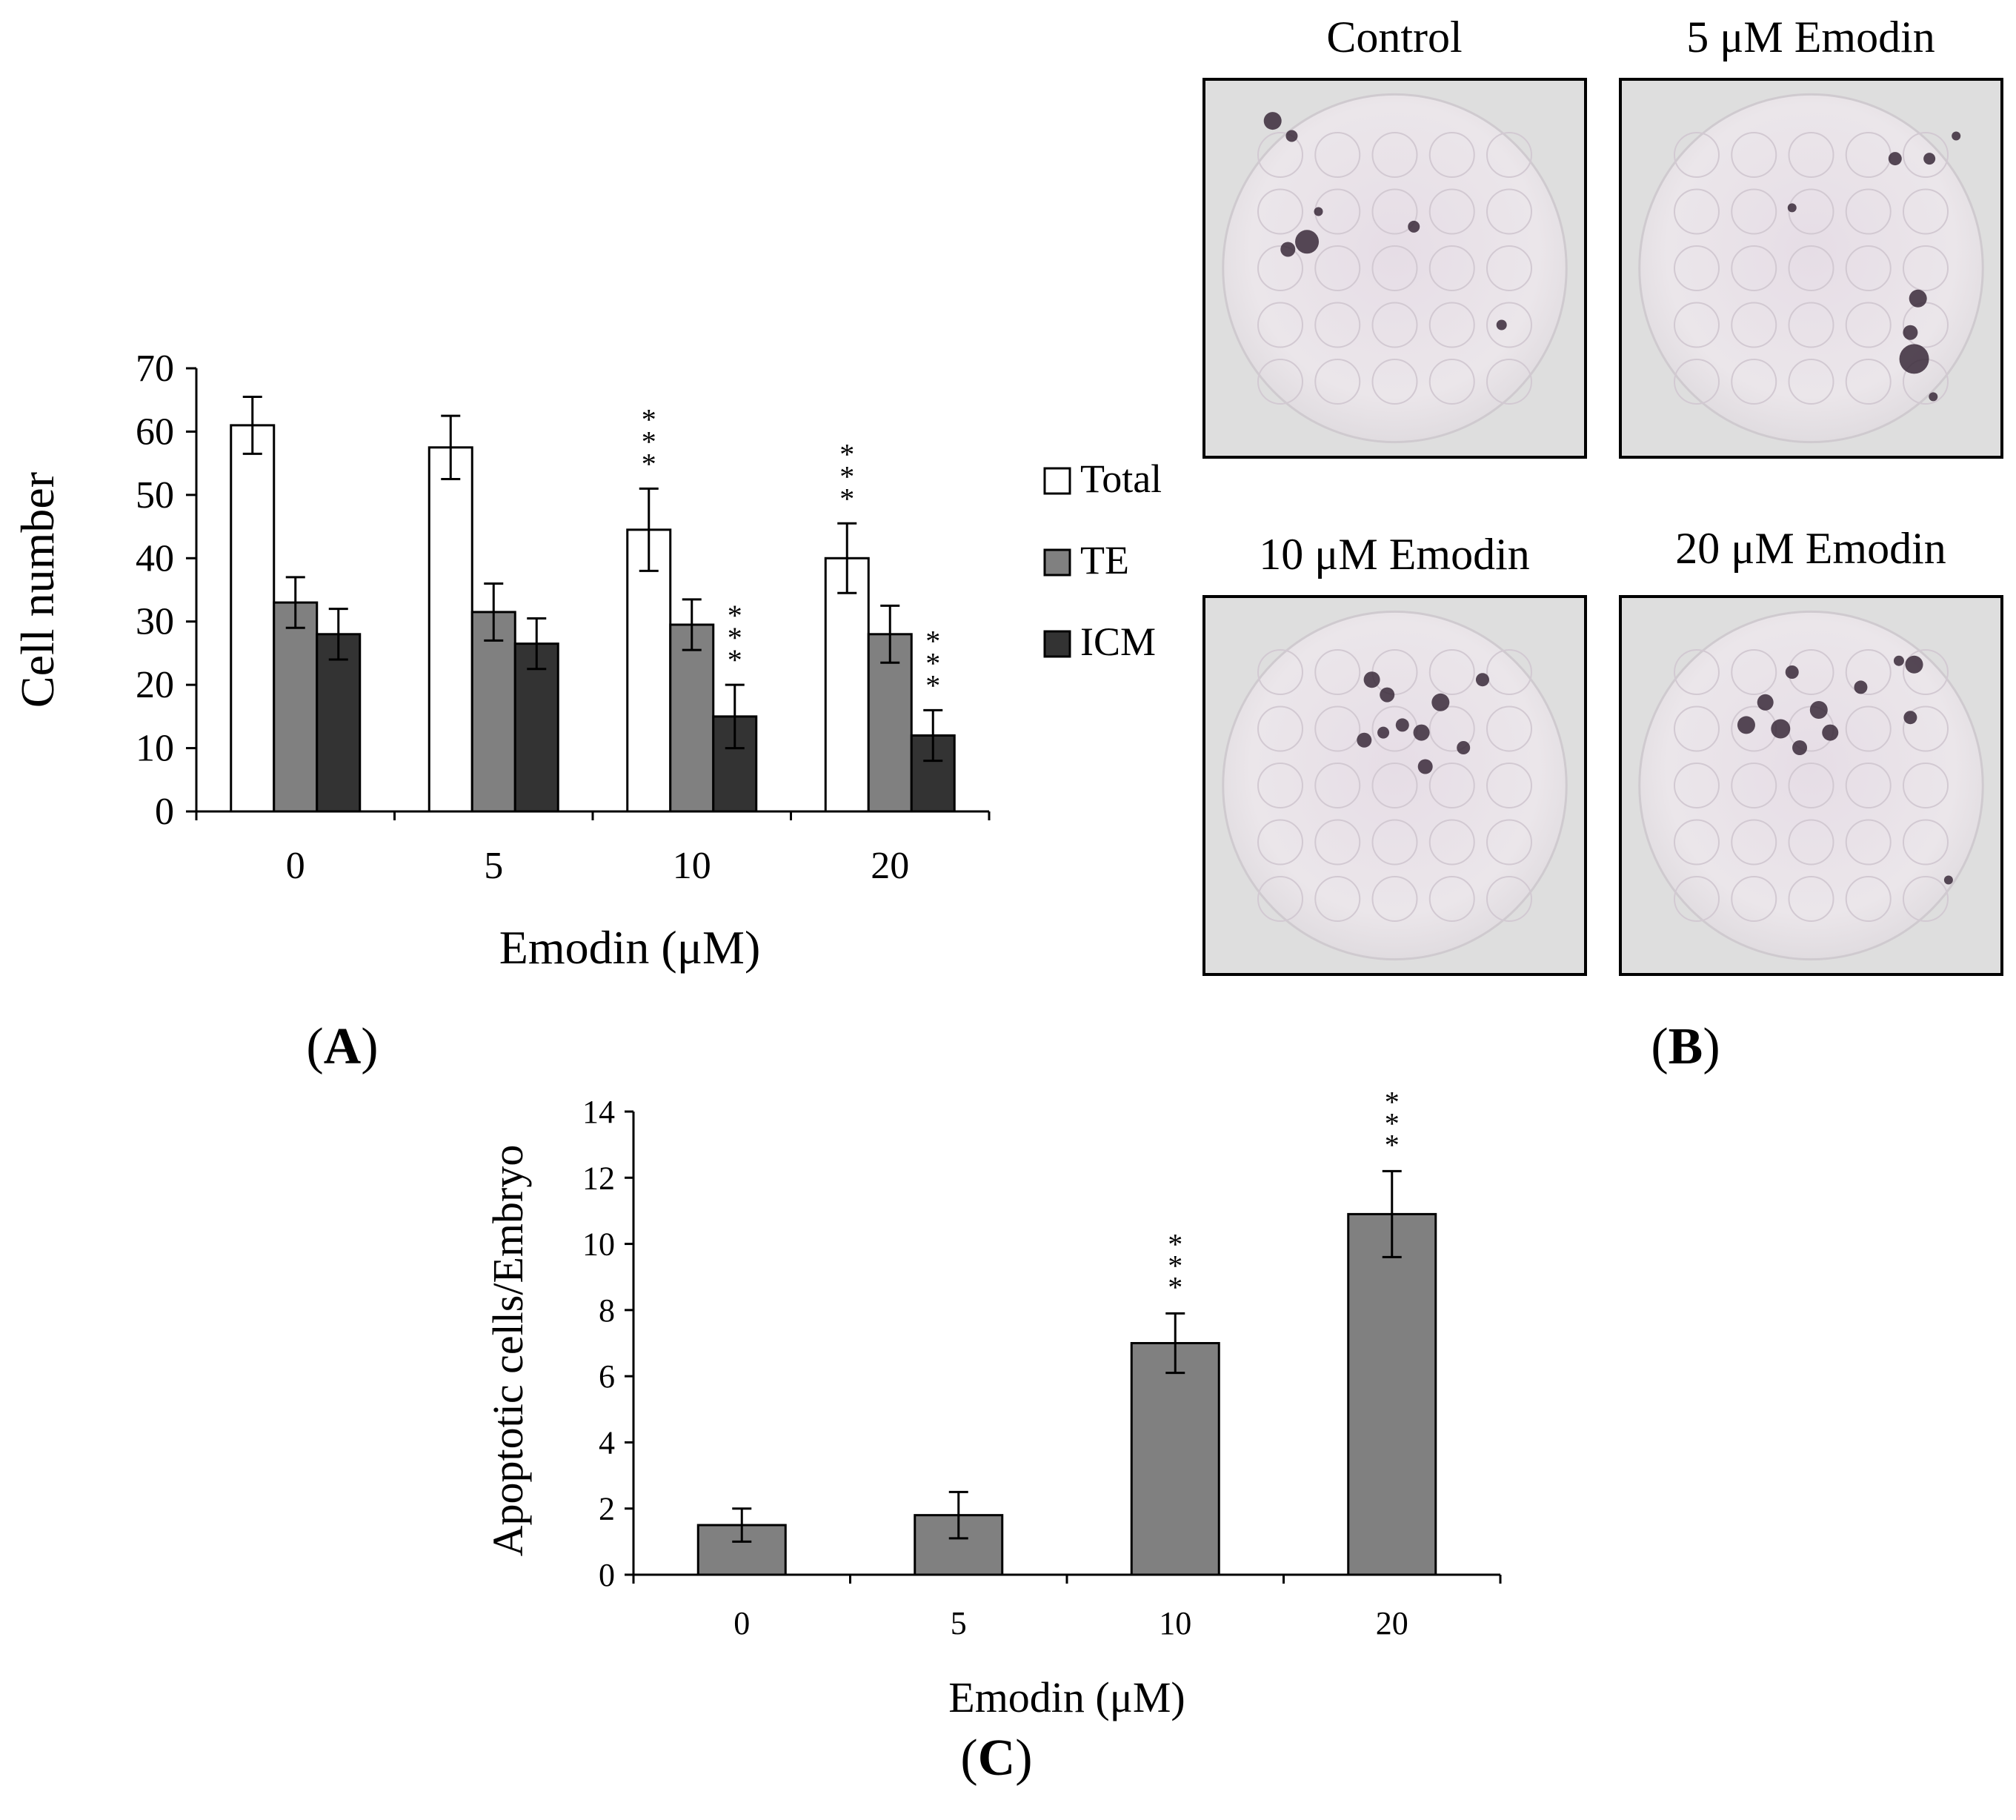 The width and height of the screenshot is (2016, 1820). I want to click on y-tick-label: 30, so click(155, 622).